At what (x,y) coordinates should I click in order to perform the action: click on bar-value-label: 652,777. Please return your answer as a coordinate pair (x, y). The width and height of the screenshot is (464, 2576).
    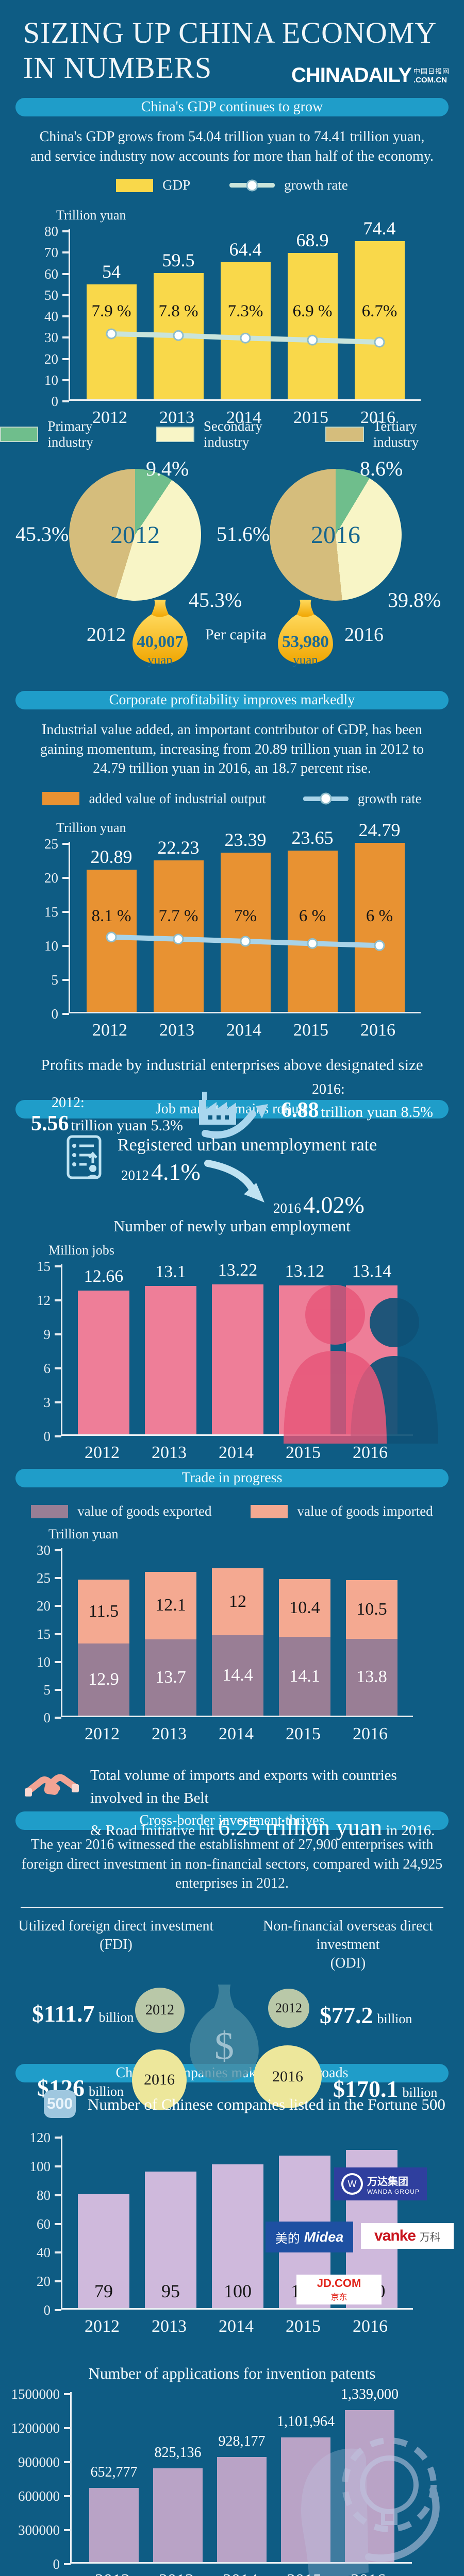
    Looking at the image, I should click on (114, 2472).